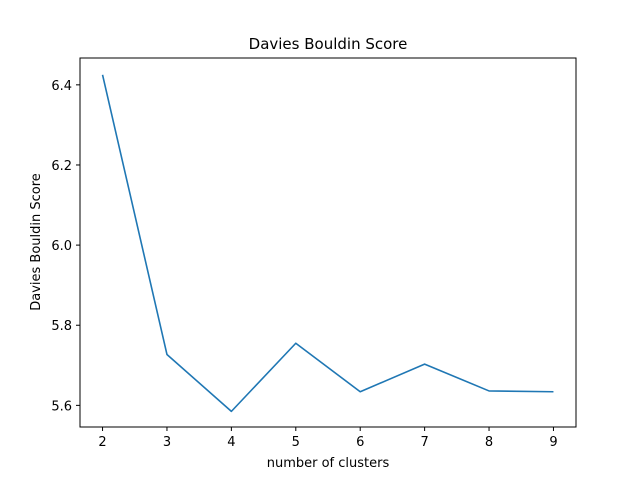  I want to click on chart-title: Davies Bouldin Score, so click(328, 44).